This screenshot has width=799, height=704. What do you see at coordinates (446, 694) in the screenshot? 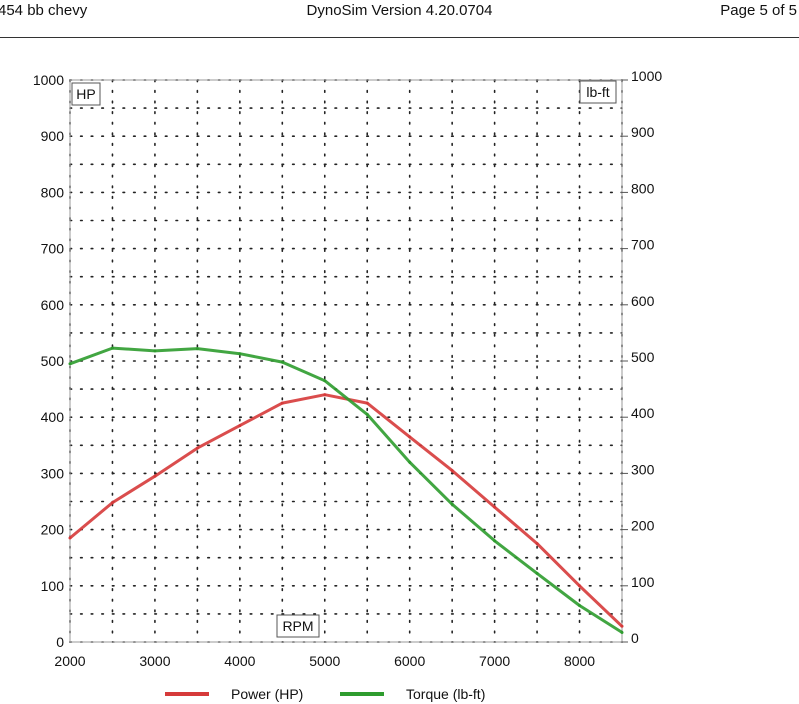
I see `legend-torque-label: Torque (lb-ft)` at bounding box center [446, 694].